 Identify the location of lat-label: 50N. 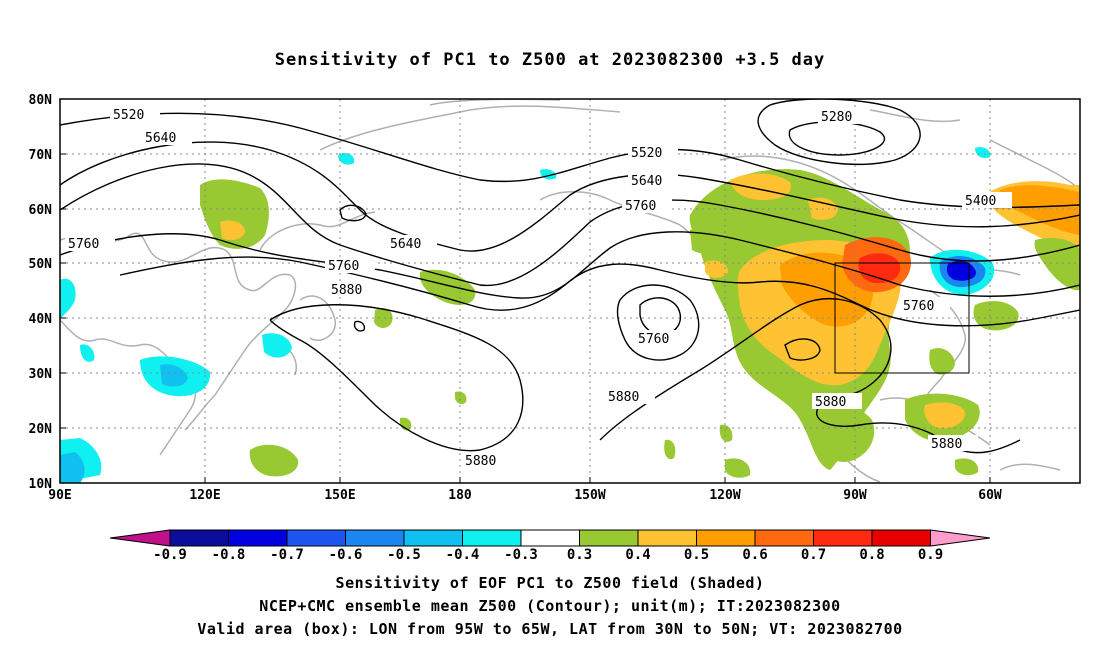
(41, 264).